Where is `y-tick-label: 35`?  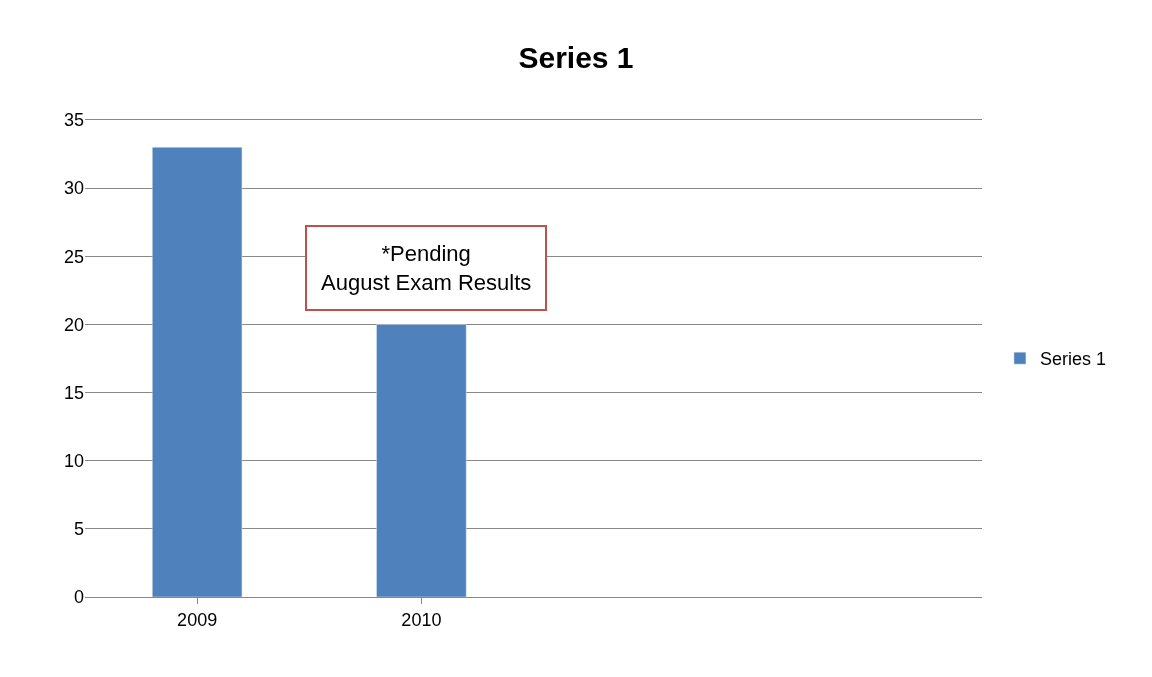
y-tick-label: 35 is located at coordinates (73, 120).